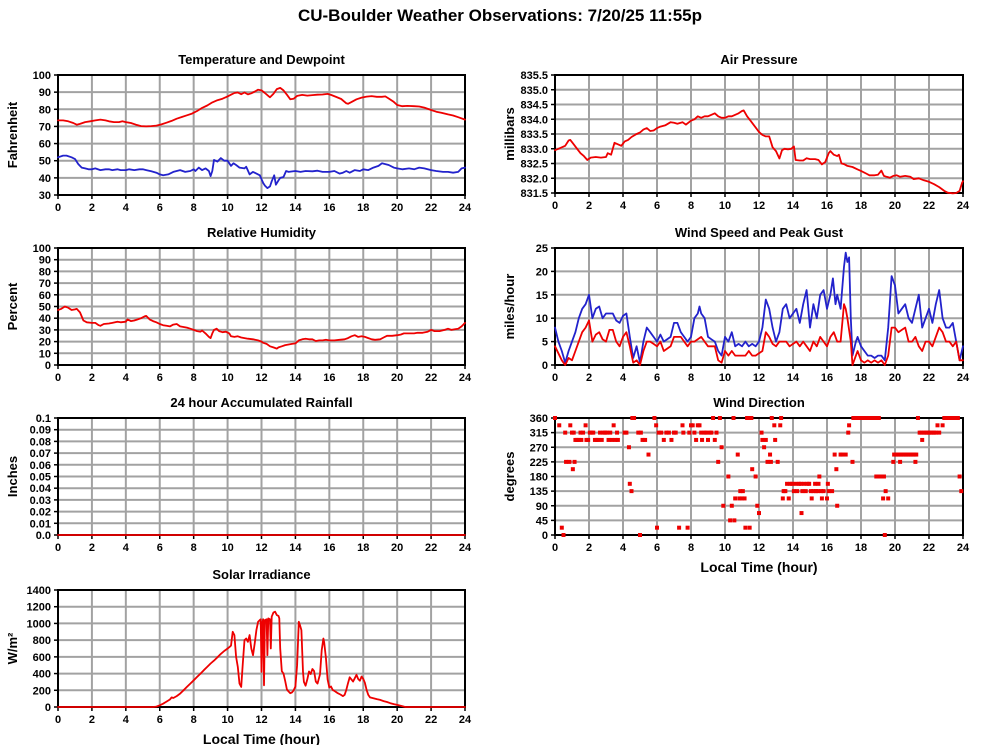 This screenshot has height=745, width=1000. Describe the element at coordinates (725, 206) in the screenshot. I see `x-tick-label: 10` at that location.